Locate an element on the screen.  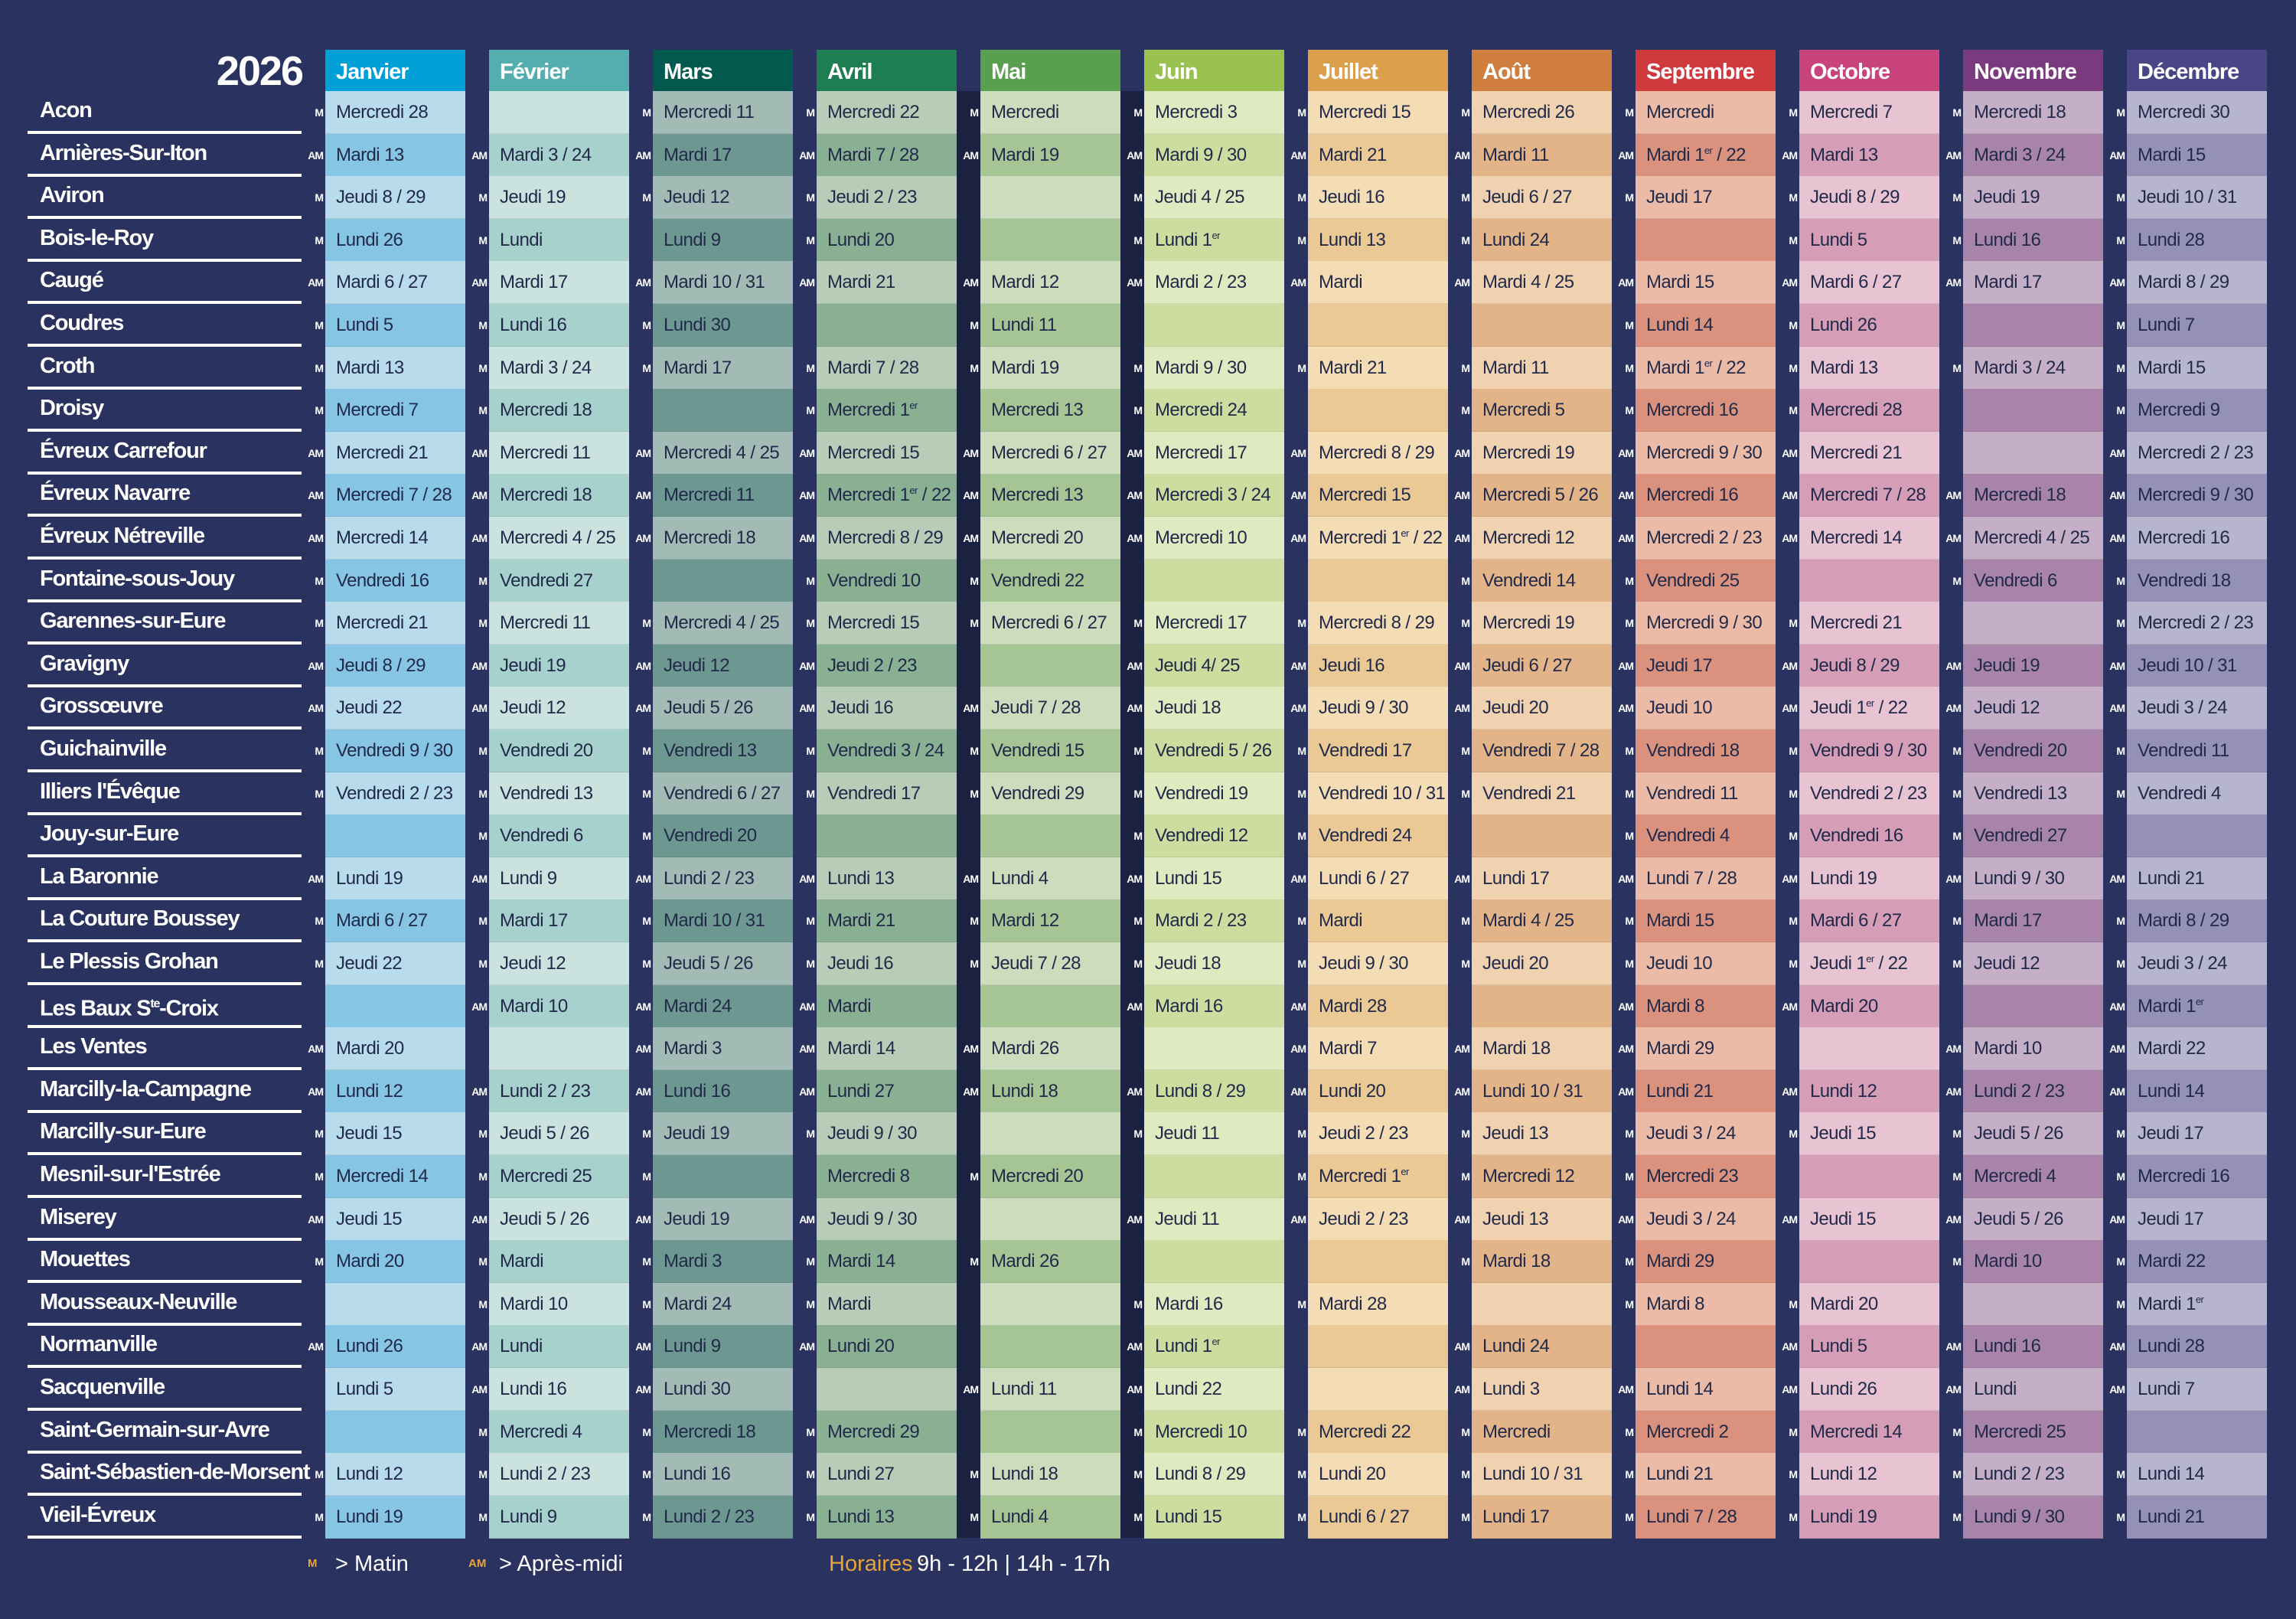
schedule-cell: Jeudi 16 is located at coordinates (887, 963).